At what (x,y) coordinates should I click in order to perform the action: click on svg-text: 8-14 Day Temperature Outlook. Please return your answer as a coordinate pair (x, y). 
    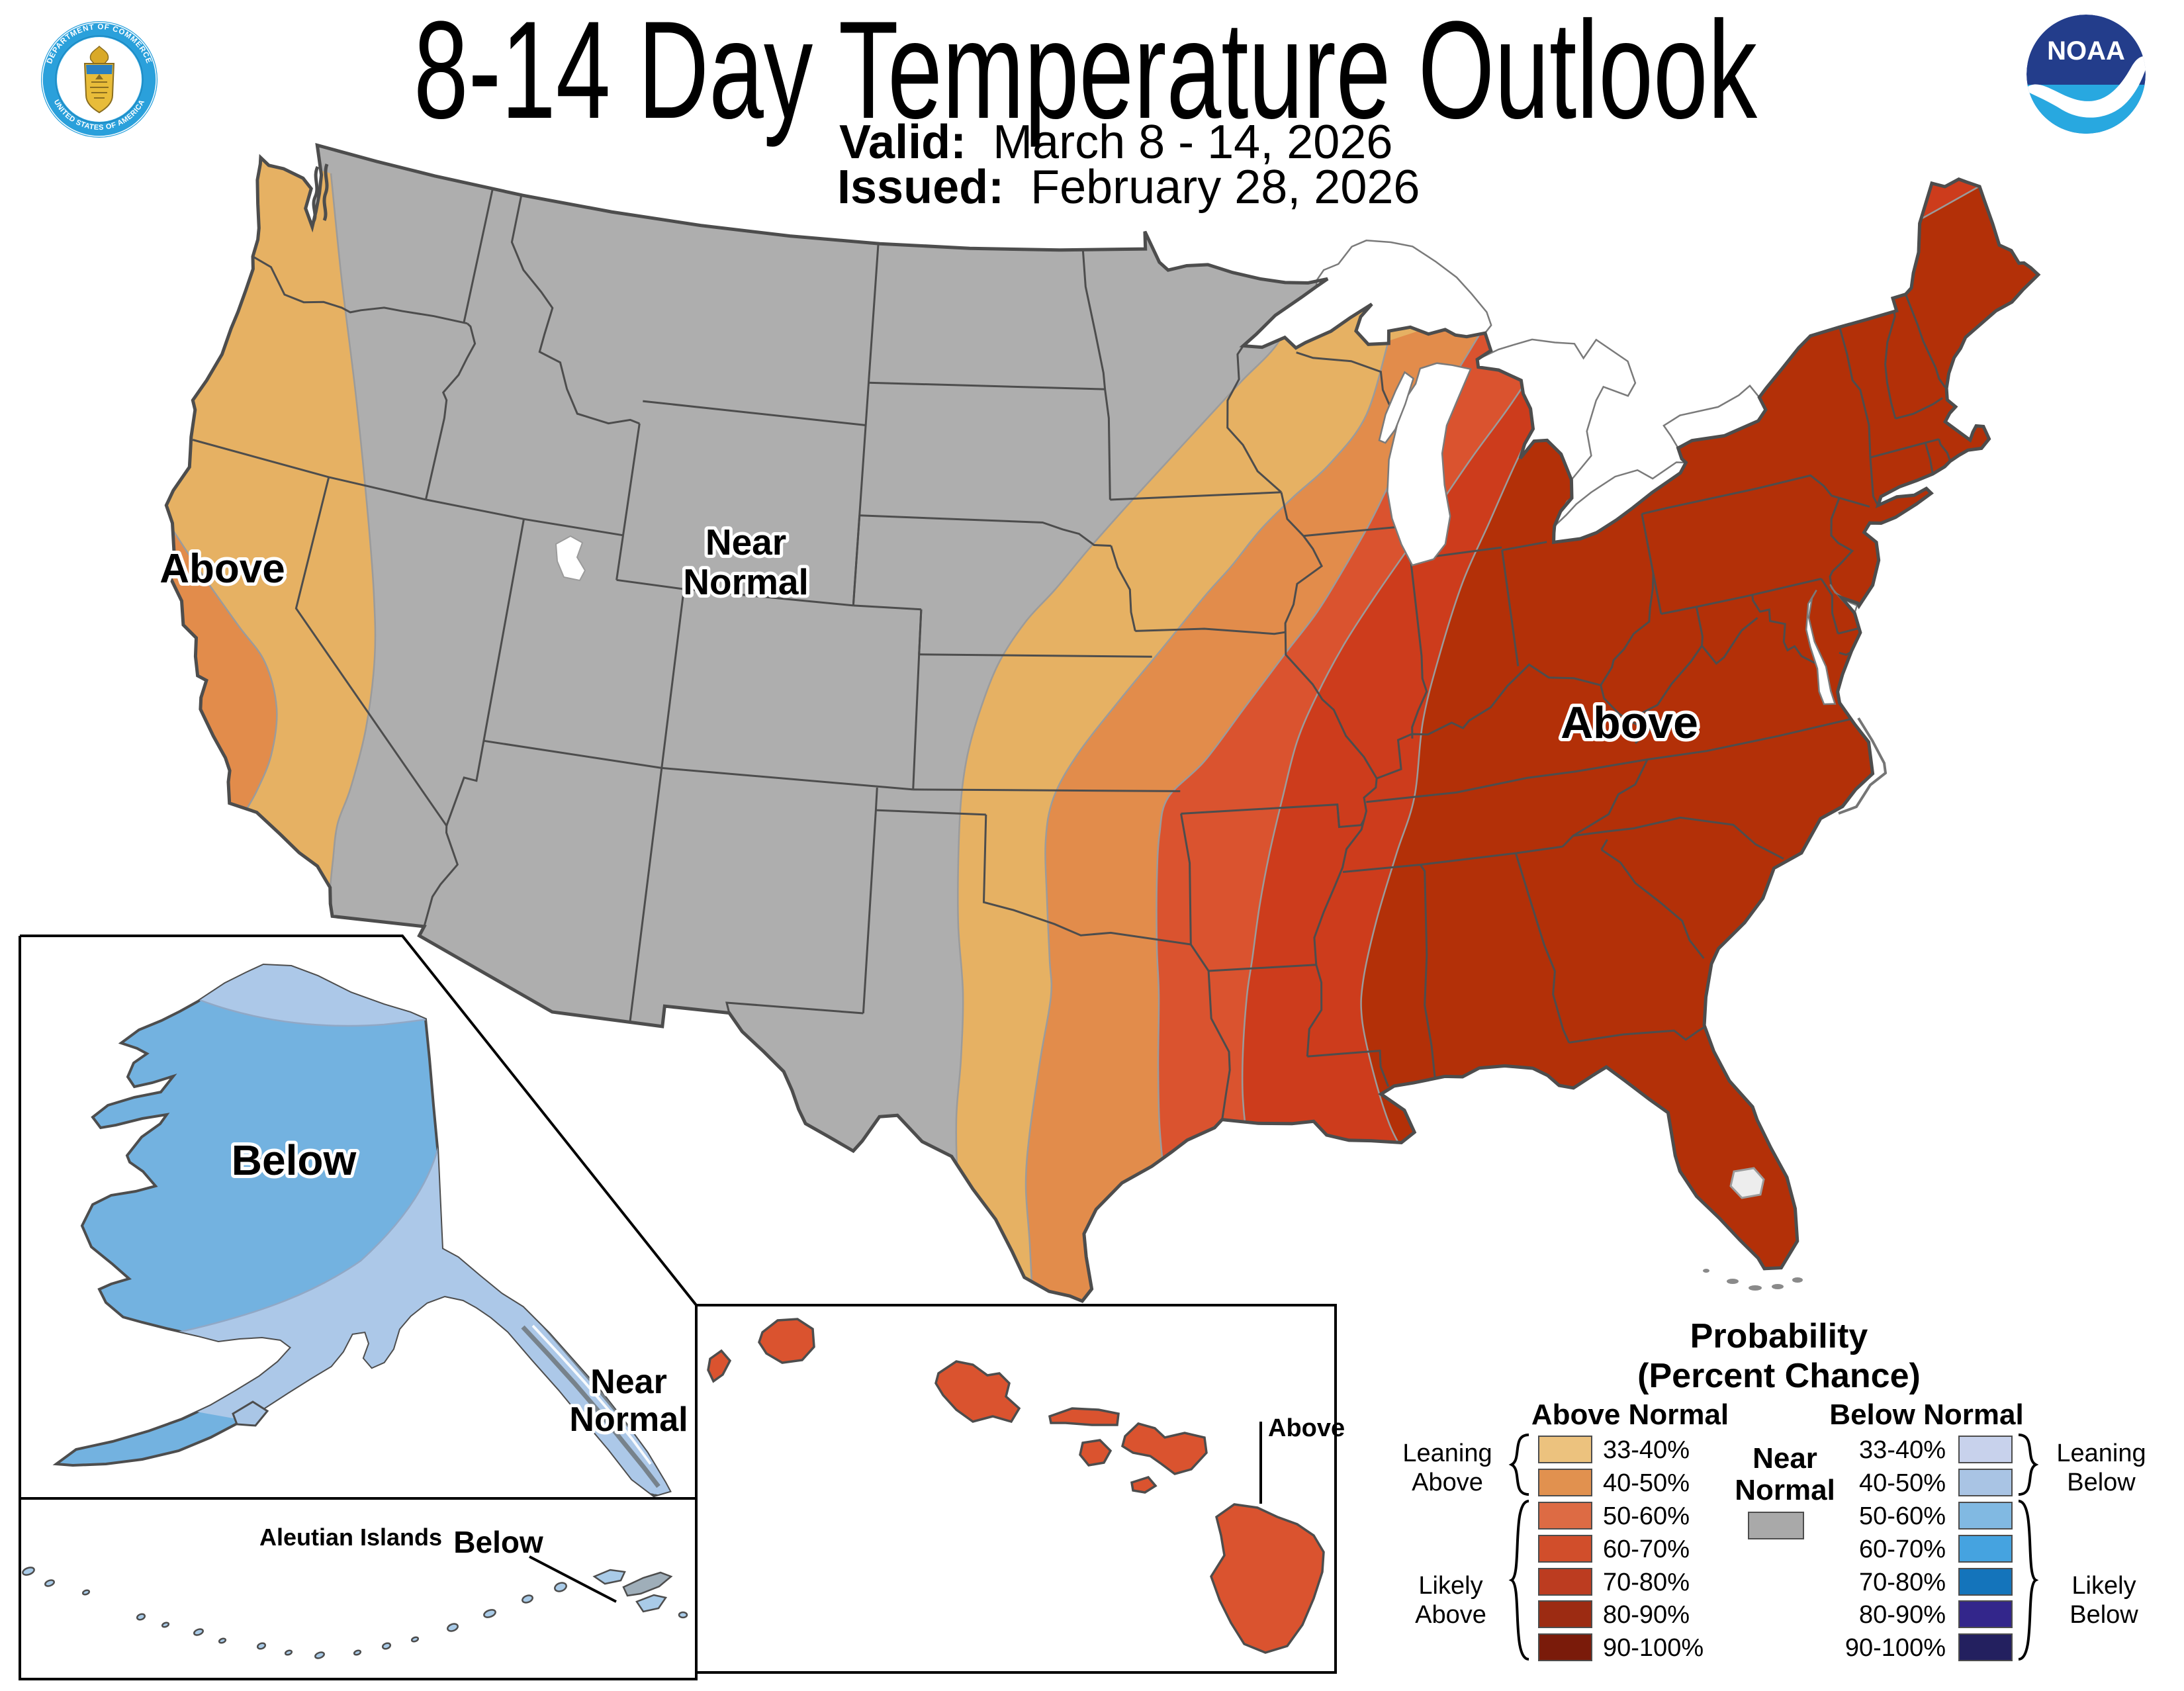
    Looking at the image, I should click on (1086, 74).